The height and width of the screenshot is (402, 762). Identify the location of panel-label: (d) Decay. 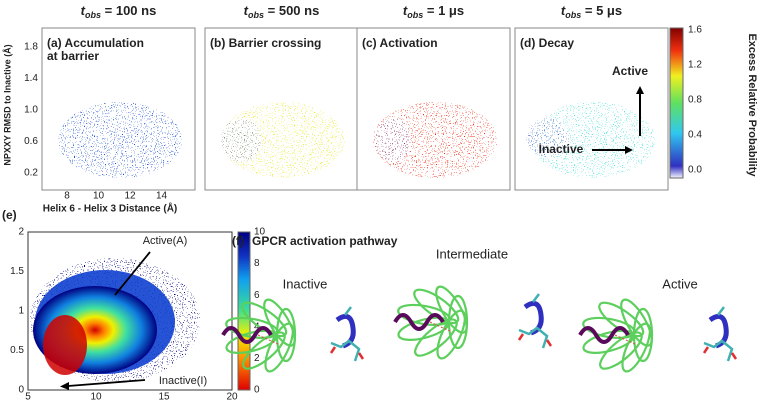
(547, 43).